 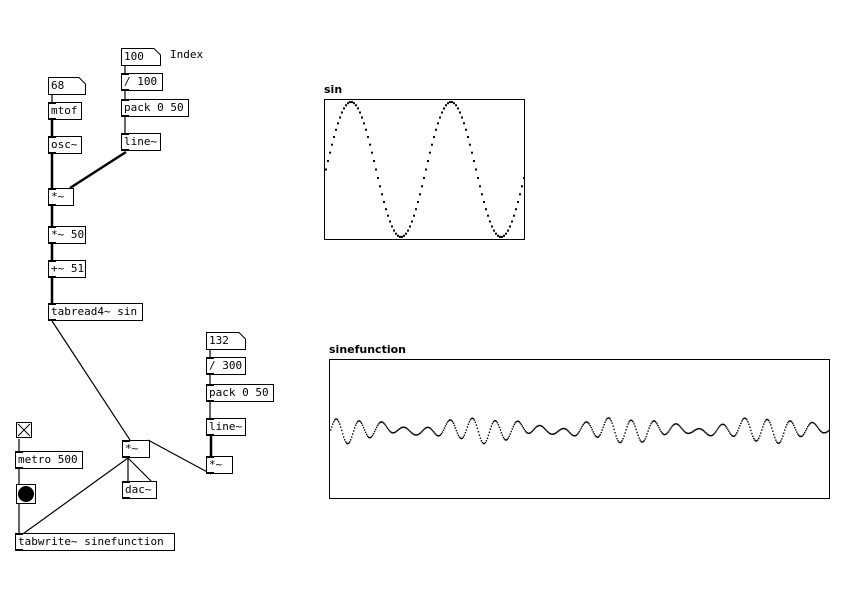 I want to click on object-mul1: *~, so click(x=61, y=197).